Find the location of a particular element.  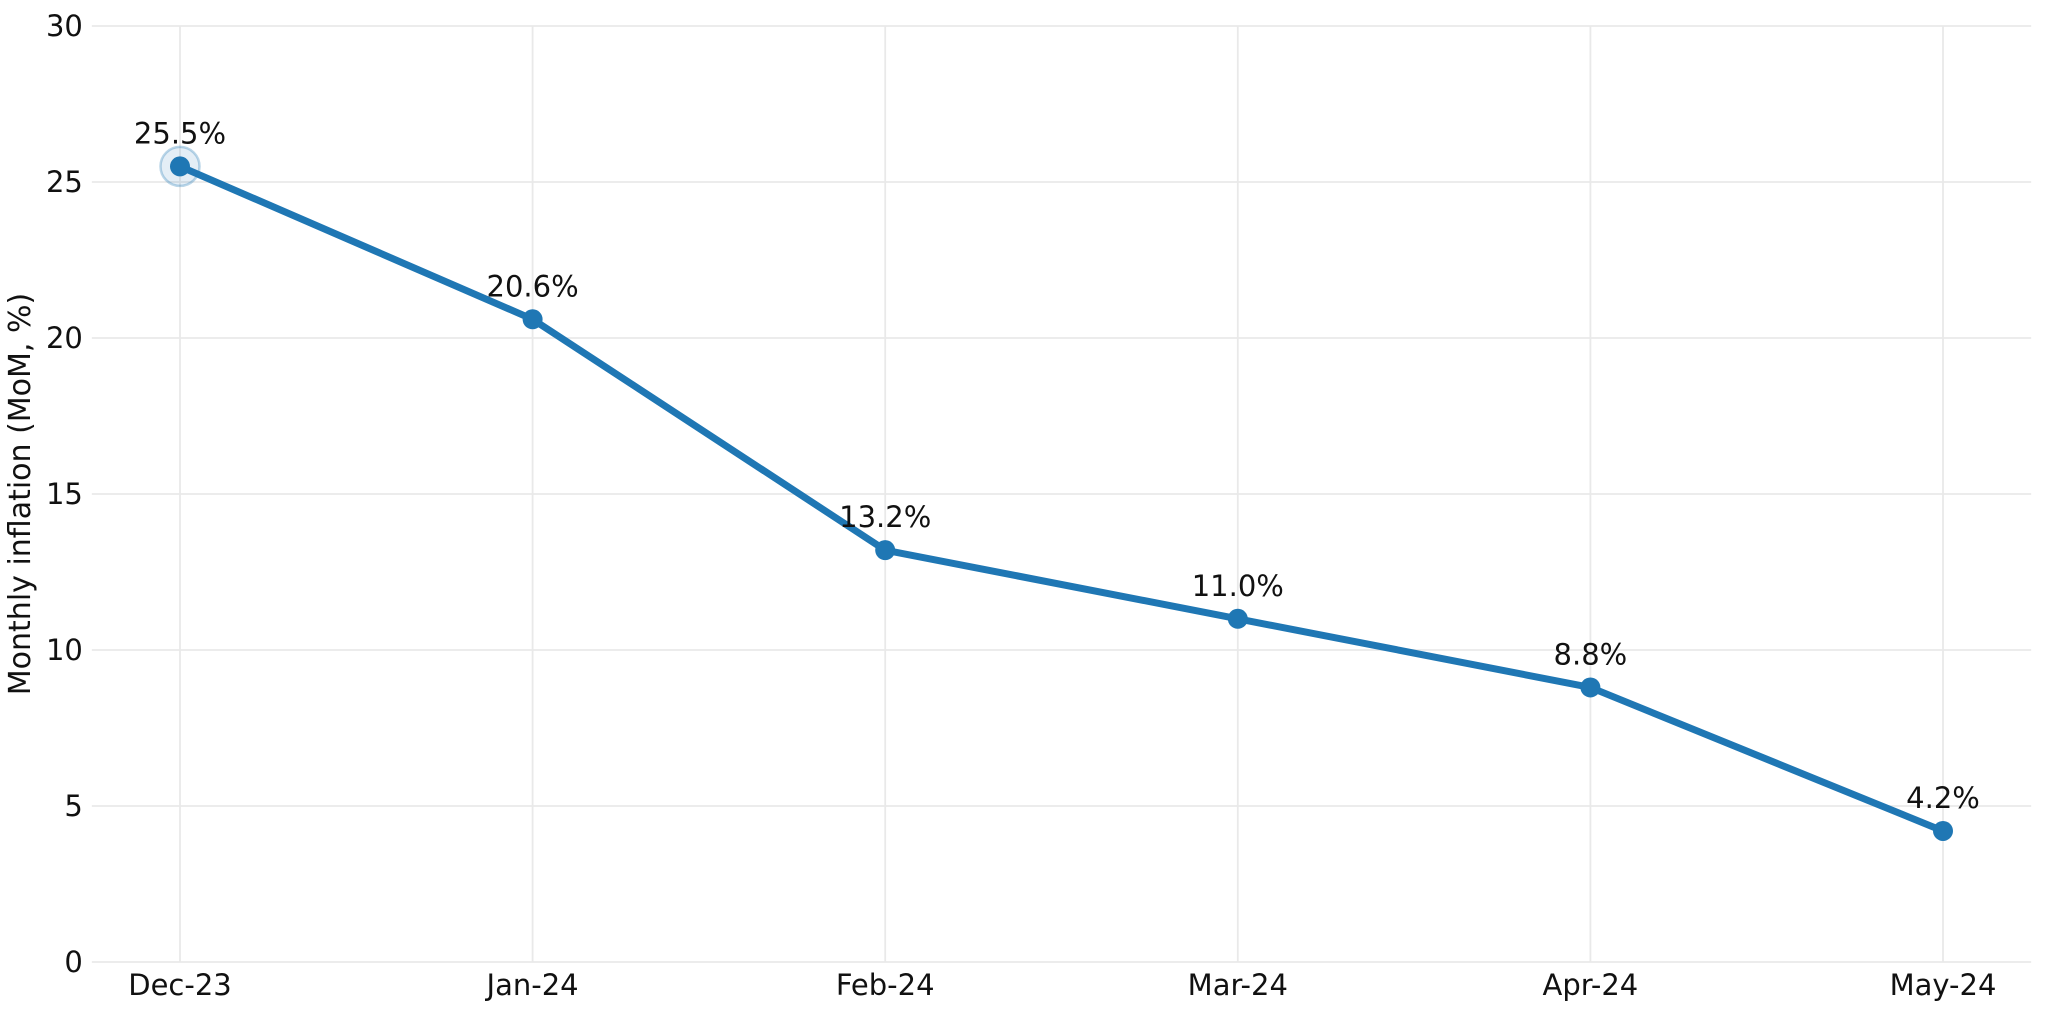

y-tick-label: 15 is located at coordinates (64, 494).